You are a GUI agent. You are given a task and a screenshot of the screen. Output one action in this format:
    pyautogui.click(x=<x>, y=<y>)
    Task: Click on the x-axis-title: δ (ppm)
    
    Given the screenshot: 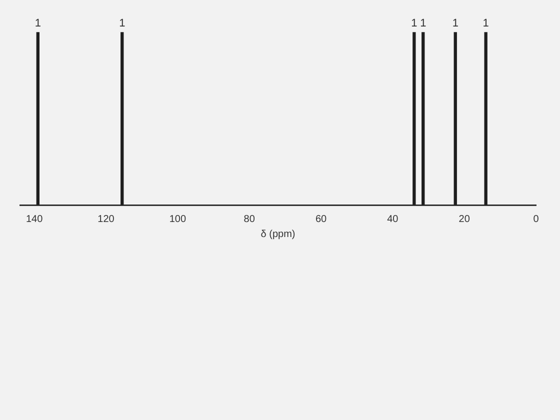 What is the action you would take?
    pyautogui.click(x=278, y=234)
    